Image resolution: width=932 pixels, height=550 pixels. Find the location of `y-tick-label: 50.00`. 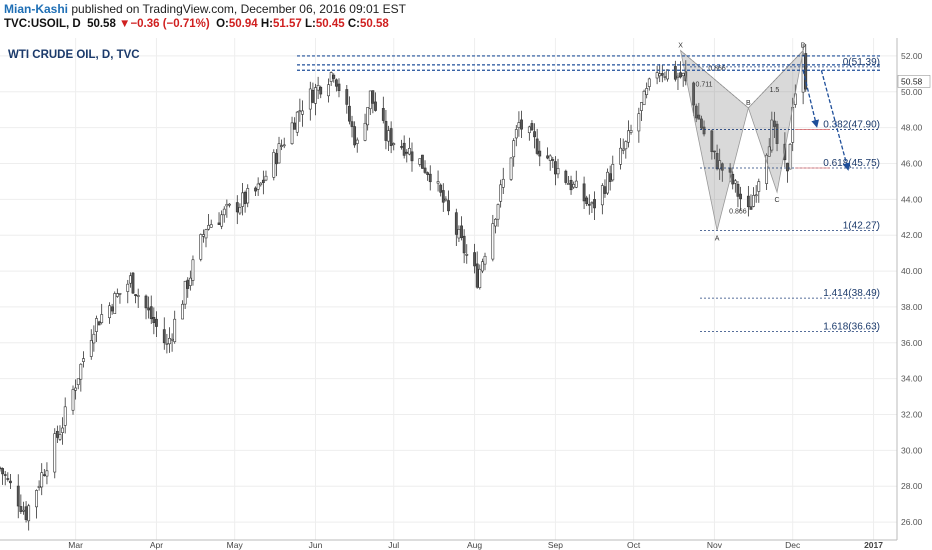

y-tick-label: 50.00 is located at coordinates (912, 92).